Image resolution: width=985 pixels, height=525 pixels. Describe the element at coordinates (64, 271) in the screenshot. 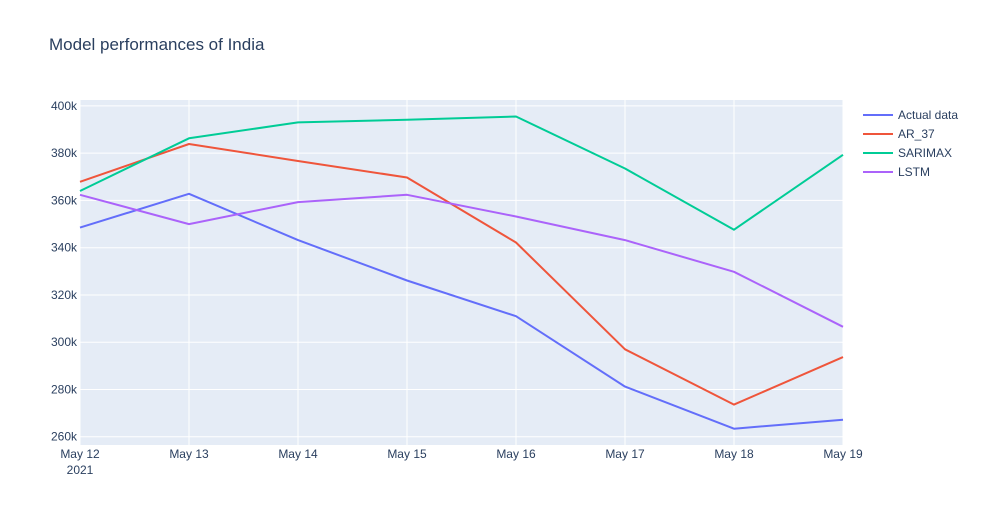

I see `y-axis: 260k 280k 300k 320k 340k 360k 380k 400k` at that location.